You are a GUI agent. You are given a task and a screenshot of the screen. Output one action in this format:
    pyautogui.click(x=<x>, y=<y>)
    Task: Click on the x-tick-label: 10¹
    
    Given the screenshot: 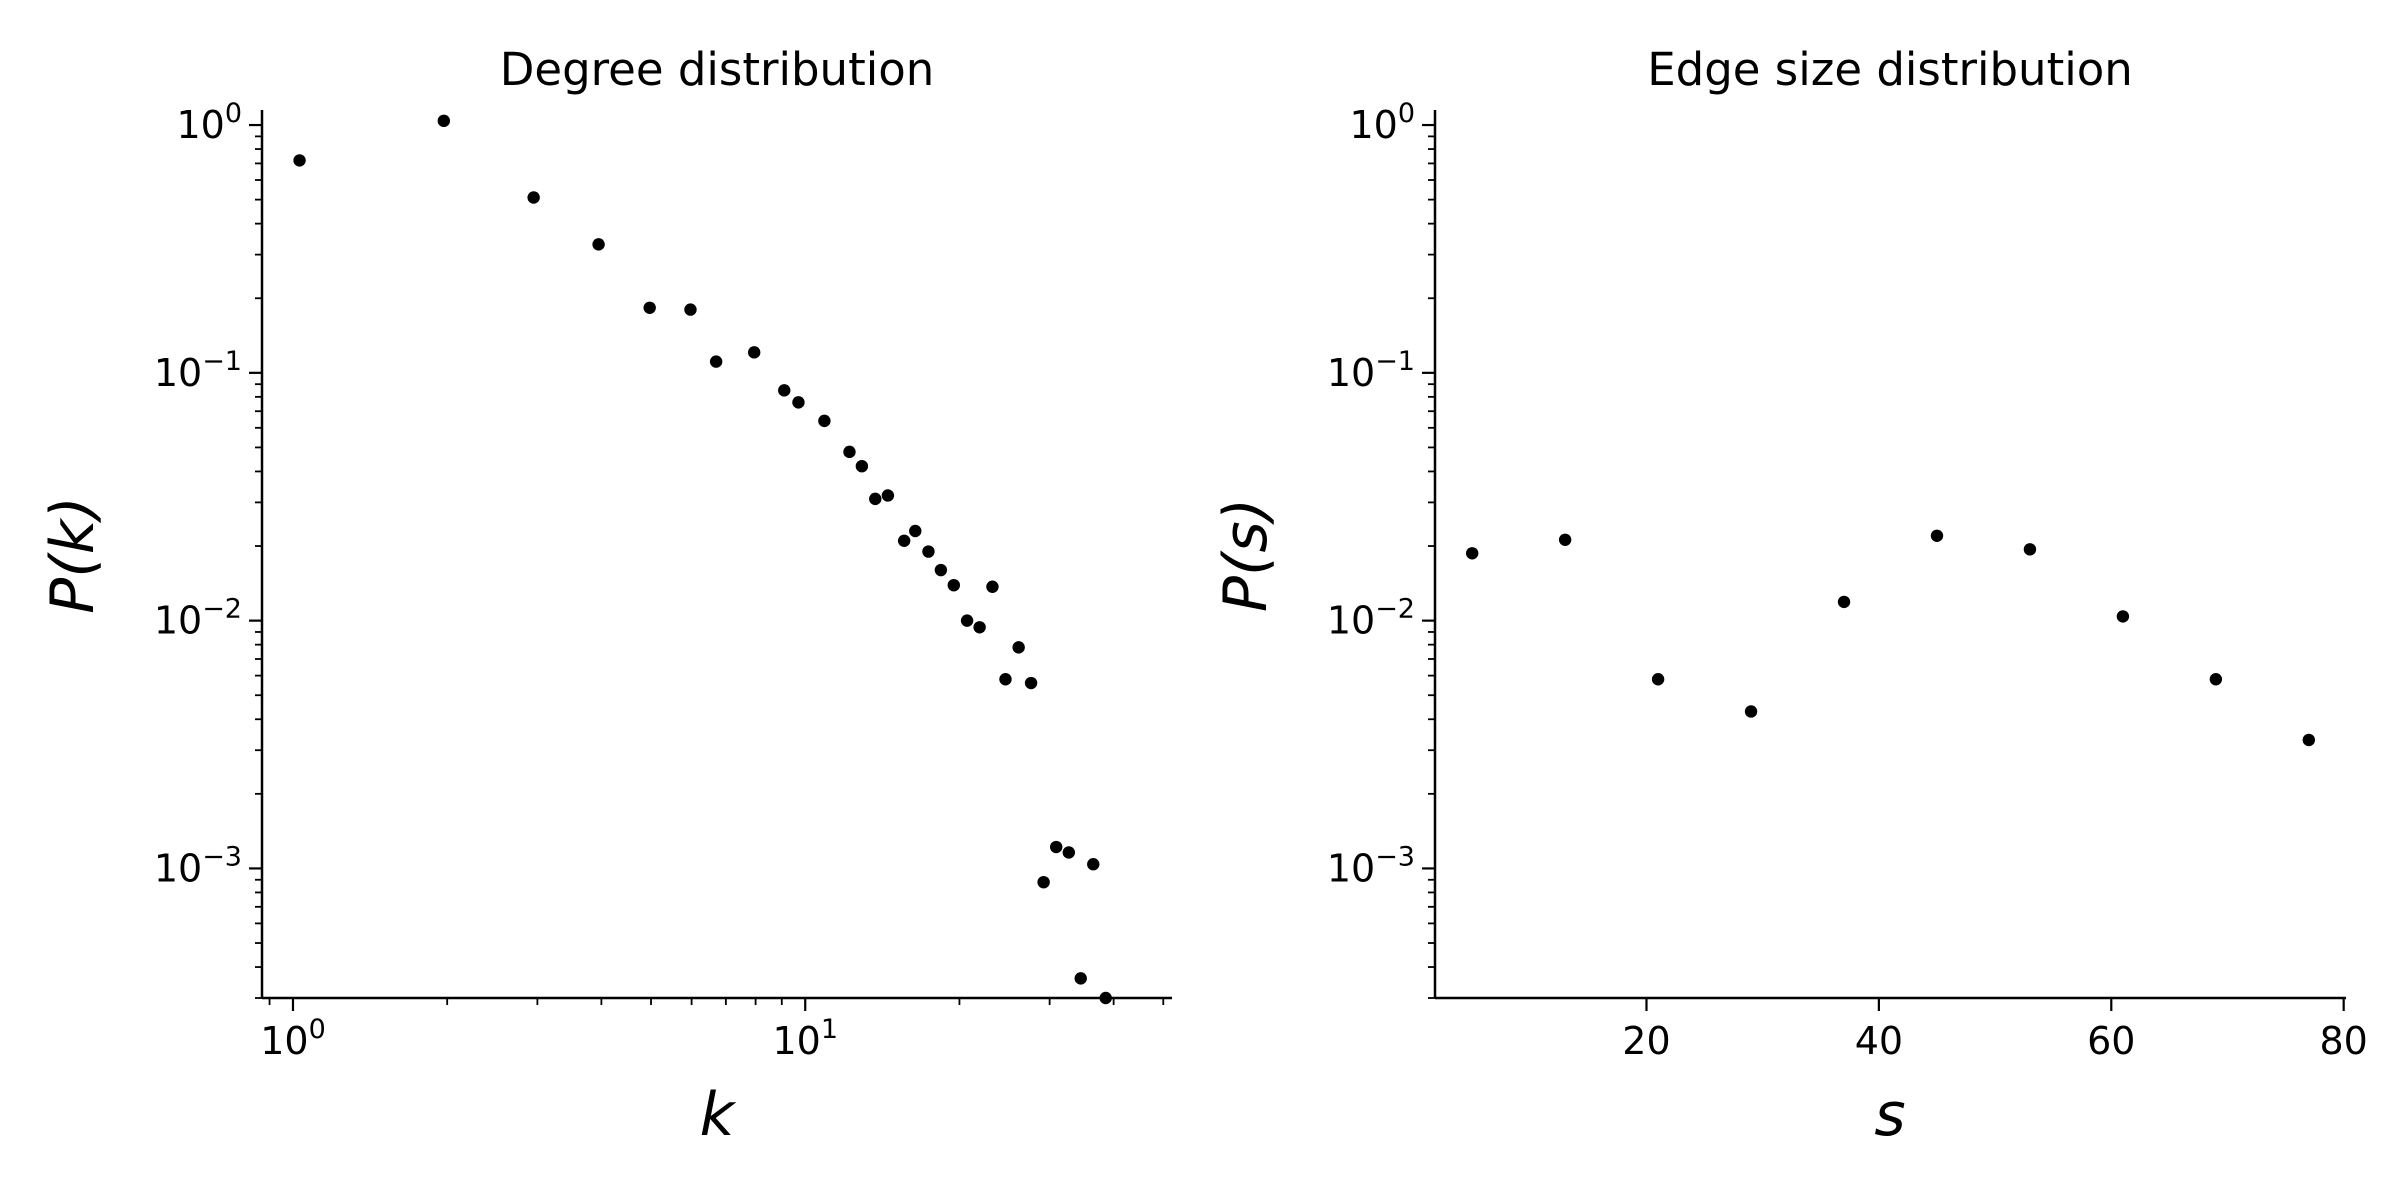 What is the action you would take?
    pyautogui.click(x=805, y=1038)
    